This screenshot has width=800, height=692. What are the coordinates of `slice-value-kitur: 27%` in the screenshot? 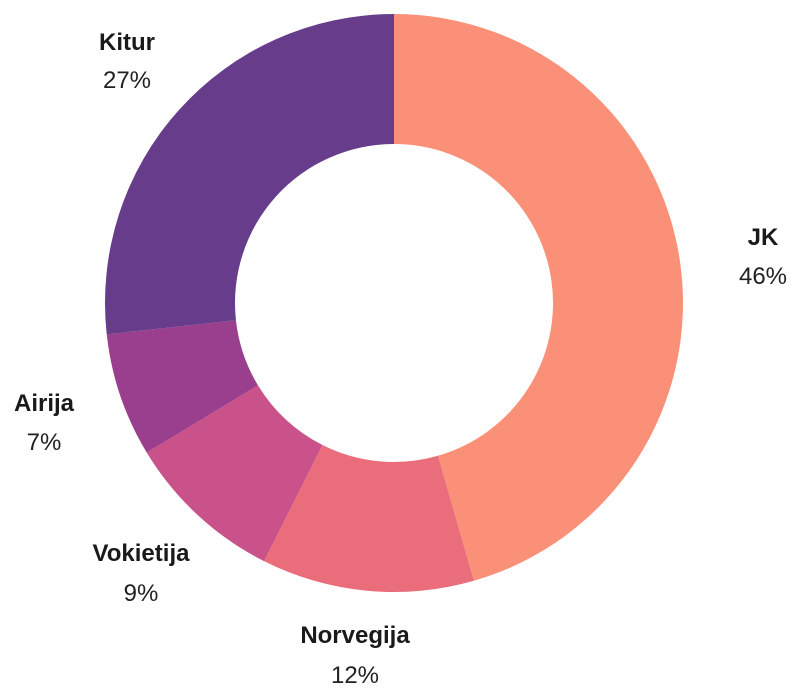 It's located at (127, 80).